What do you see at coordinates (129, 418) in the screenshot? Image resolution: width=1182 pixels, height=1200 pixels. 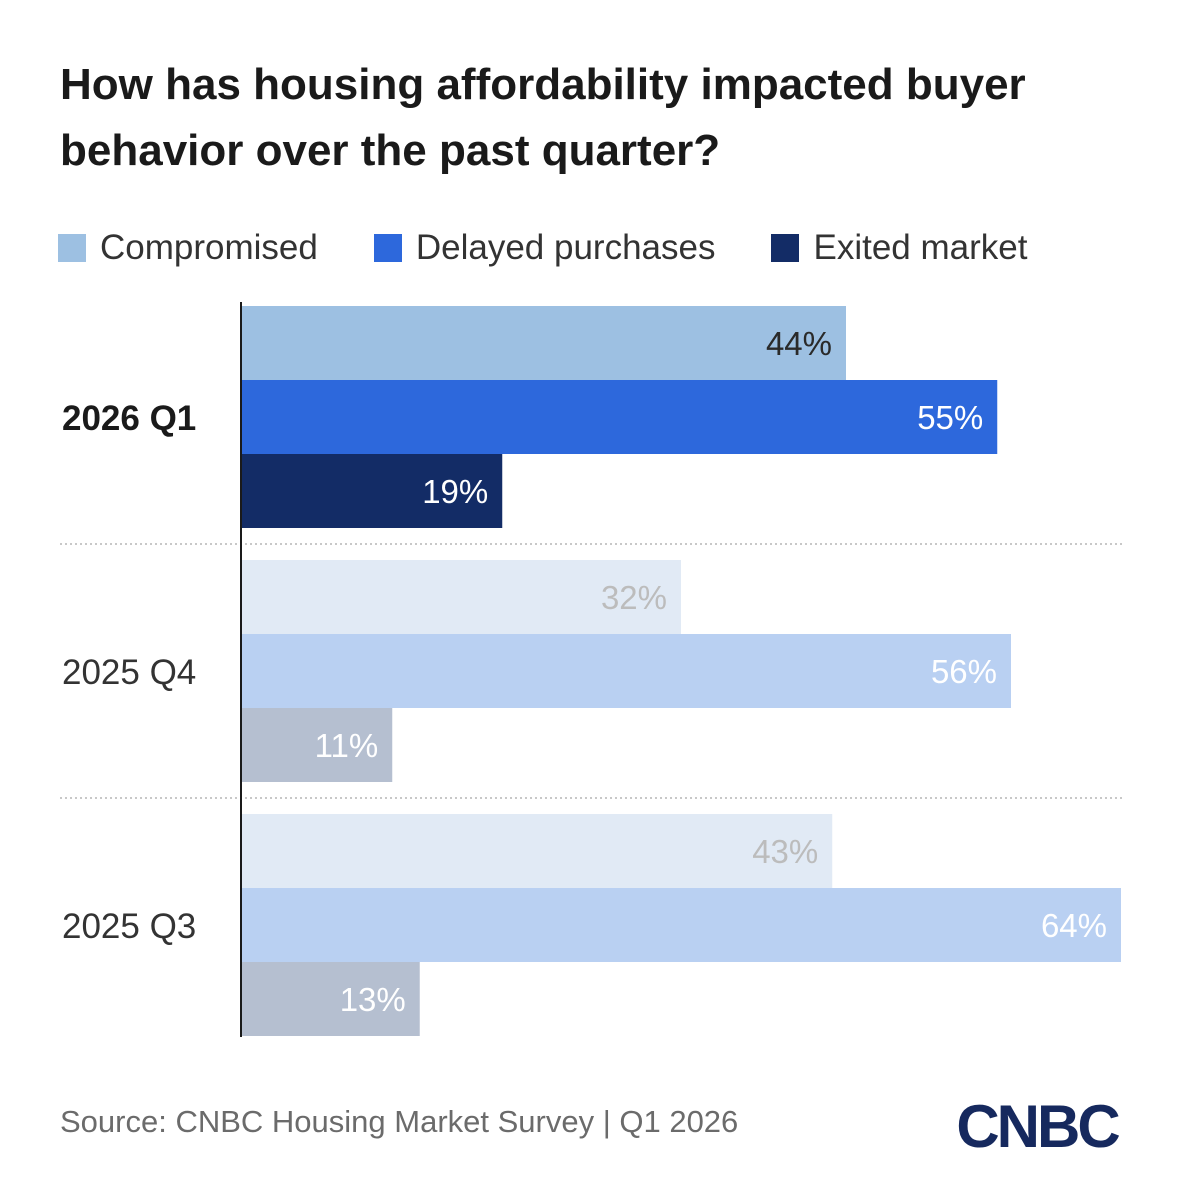 I see `category-label: 2026 Q1` at bounding box center [129, 418].